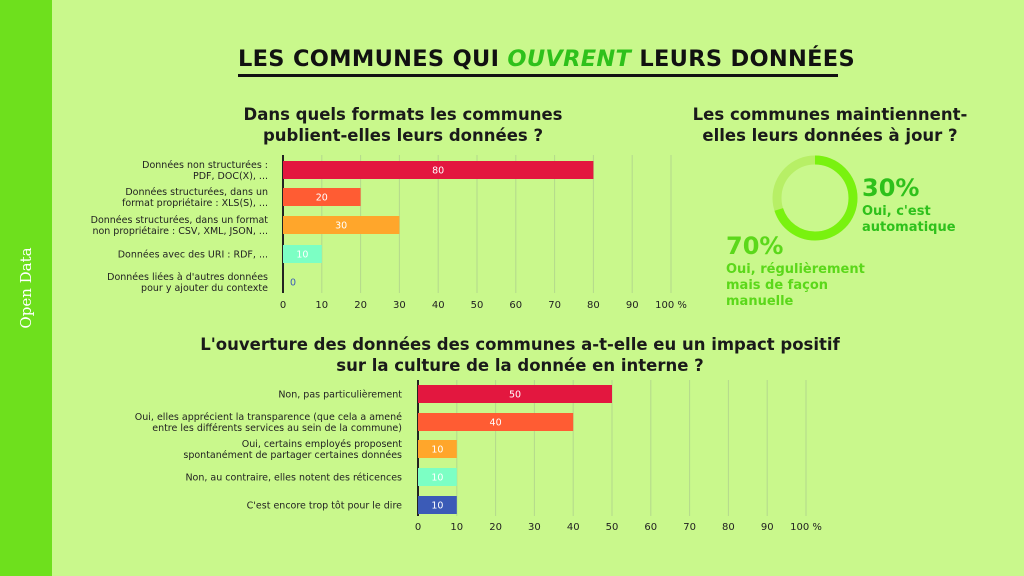  Describe the element at coordinates (403, 135) in the screenshot. I see `chart1-title-line: publient-elles leurs données ?` at that location.